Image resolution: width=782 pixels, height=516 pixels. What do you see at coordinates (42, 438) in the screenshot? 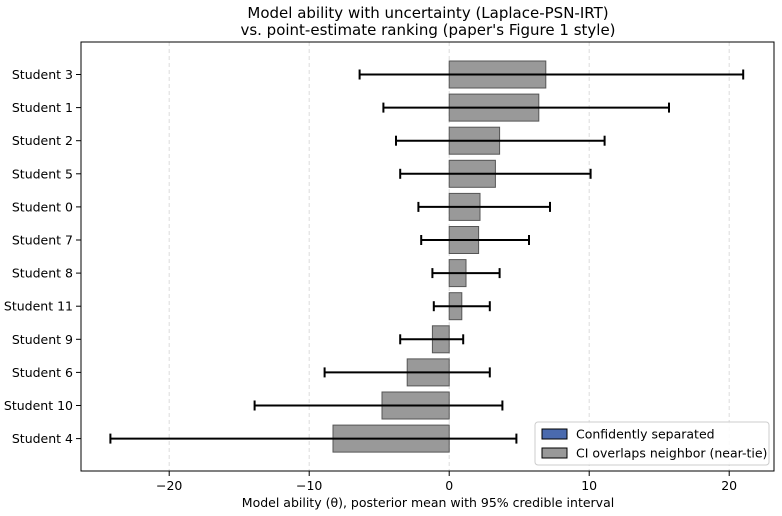
I see `y-tick-label: Student 4` at bounding box center [42, 438].